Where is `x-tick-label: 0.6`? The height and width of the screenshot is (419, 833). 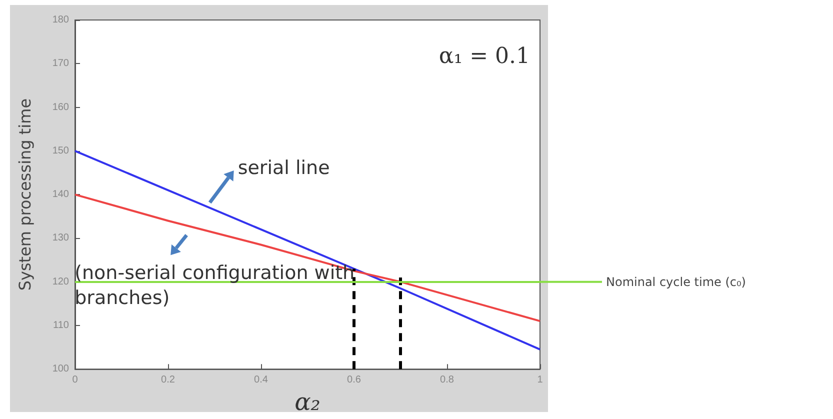
x-tick-label: 0.6 is located at coordinates (354, 380).